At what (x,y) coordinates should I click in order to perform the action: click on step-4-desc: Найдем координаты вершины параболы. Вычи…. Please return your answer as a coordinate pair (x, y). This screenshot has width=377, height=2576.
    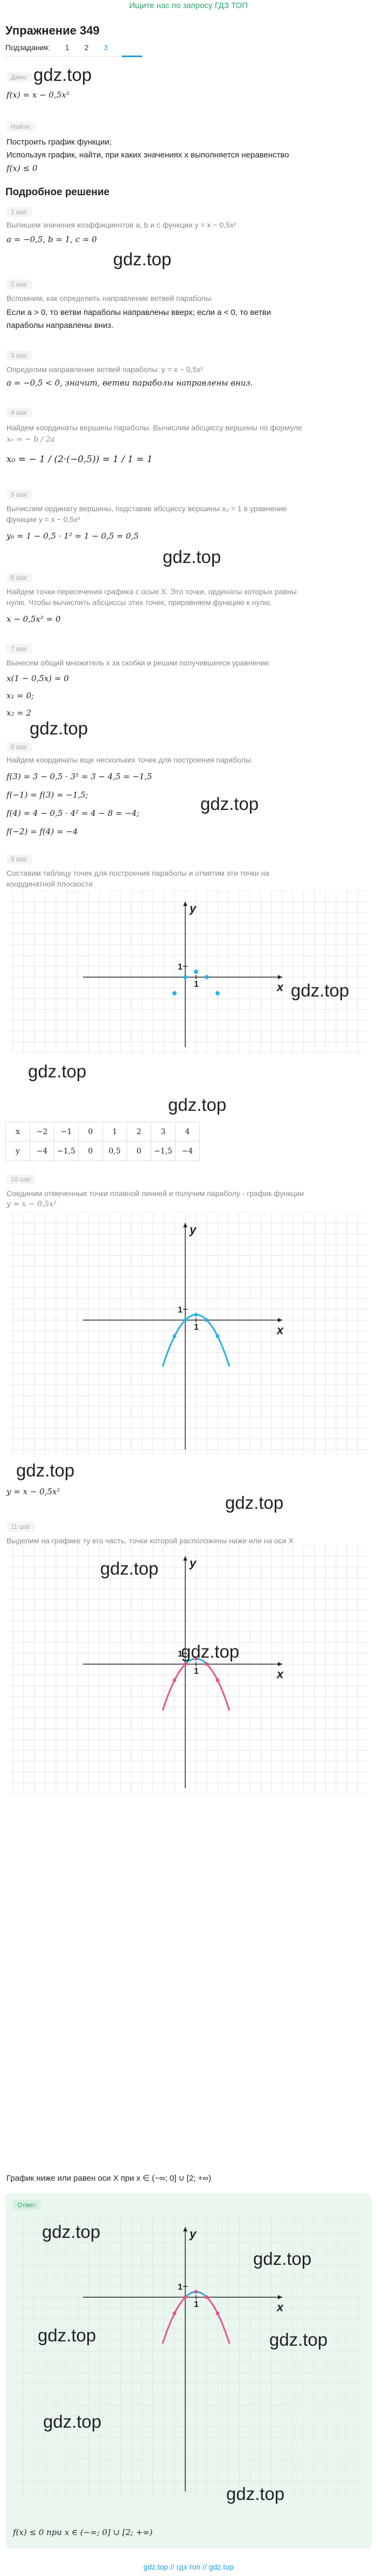
    Looking at the image, I should click on (154, 427).